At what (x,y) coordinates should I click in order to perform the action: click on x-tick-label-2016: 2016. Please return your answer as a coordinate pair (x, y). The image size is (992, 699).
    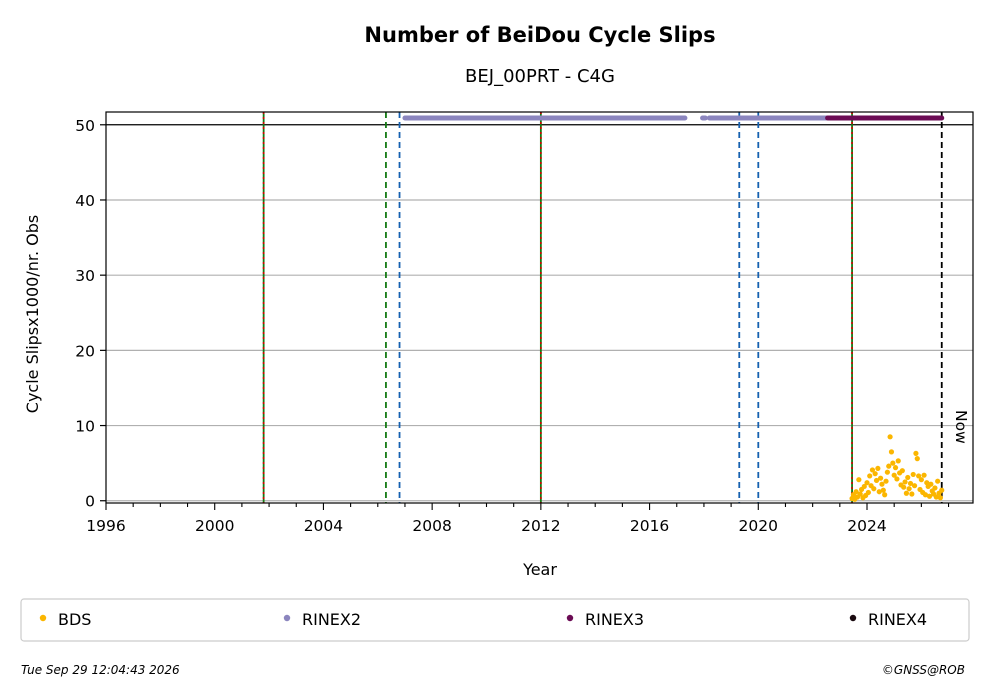
    Looking at the image, I should click on (649, 526).